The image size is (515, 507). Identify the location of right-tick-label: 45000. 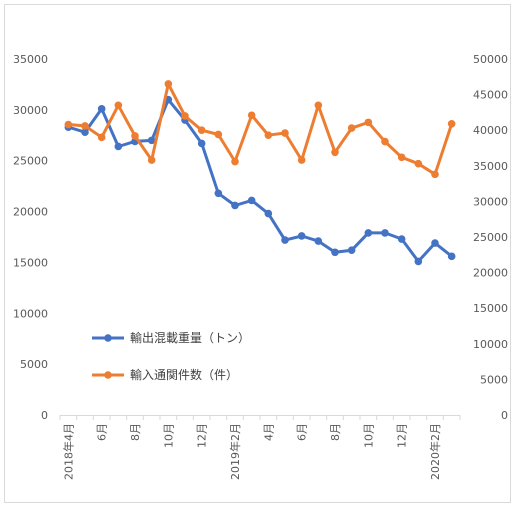
(490, 95).